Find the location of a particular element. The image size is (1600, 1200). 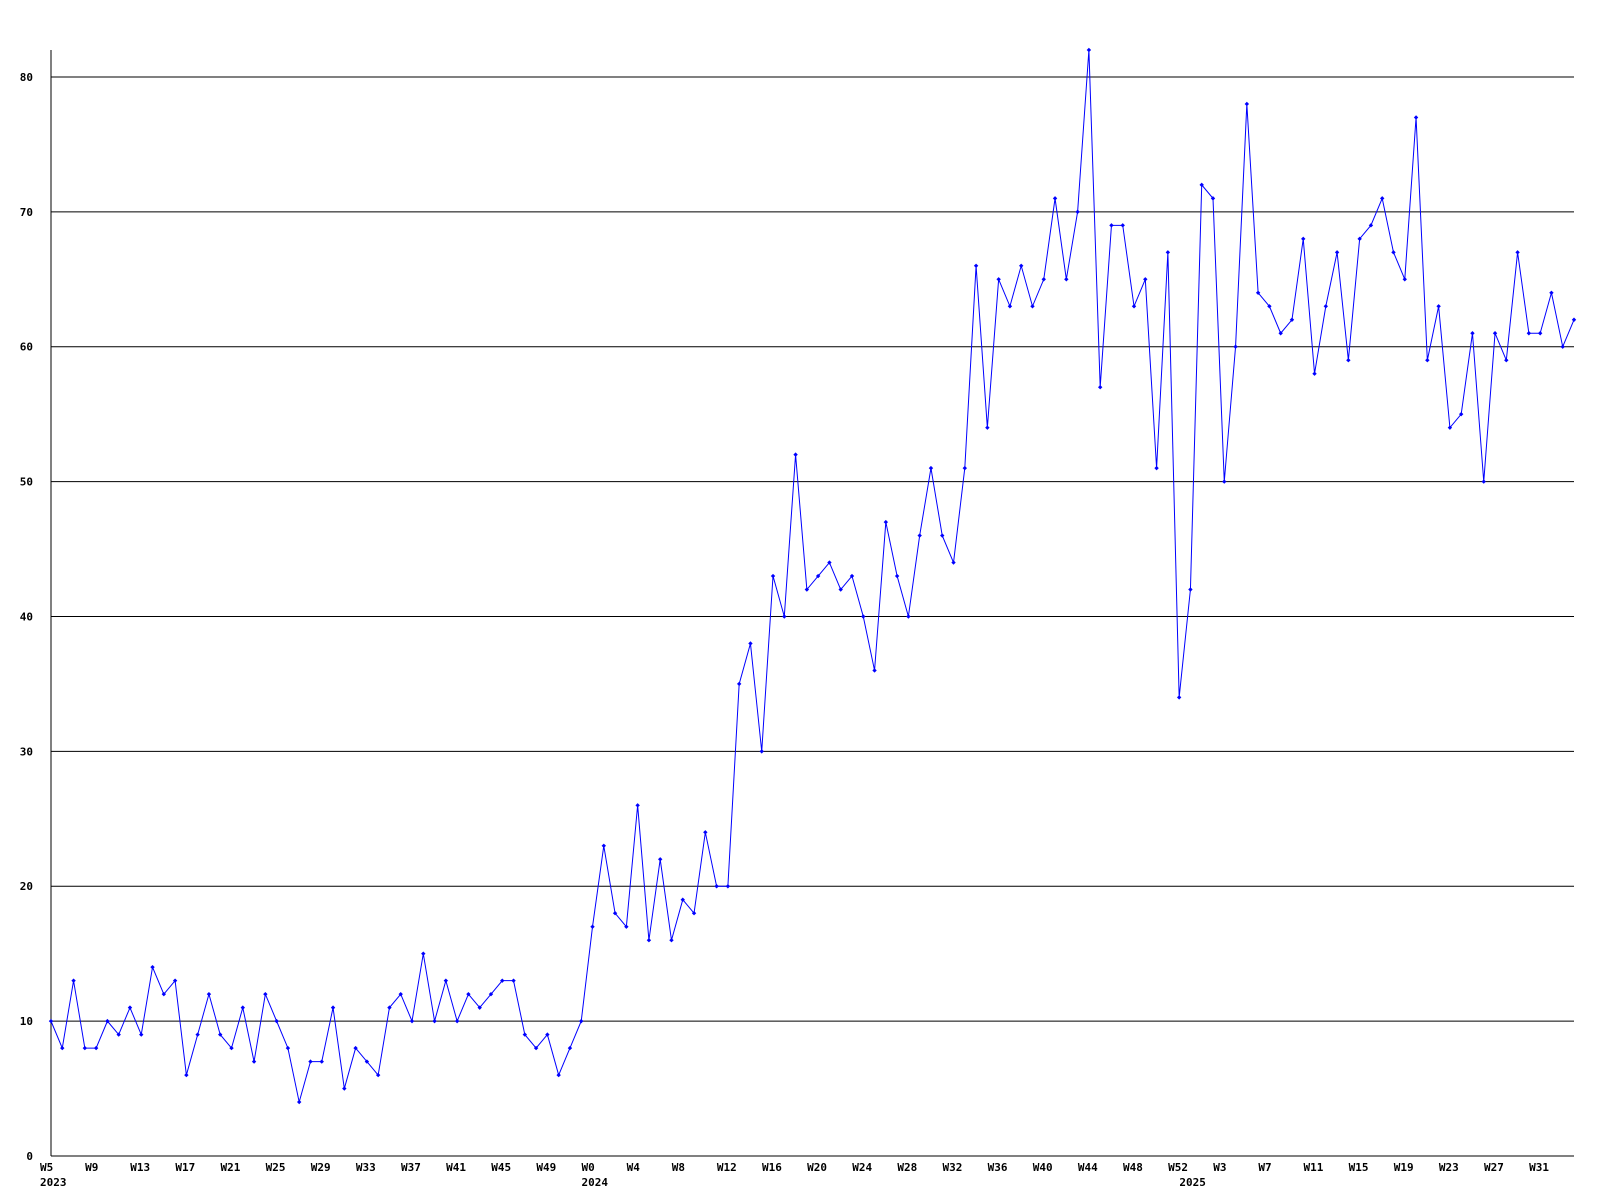

x-tick-label: W48 is located at coordinates (1133, 1167).